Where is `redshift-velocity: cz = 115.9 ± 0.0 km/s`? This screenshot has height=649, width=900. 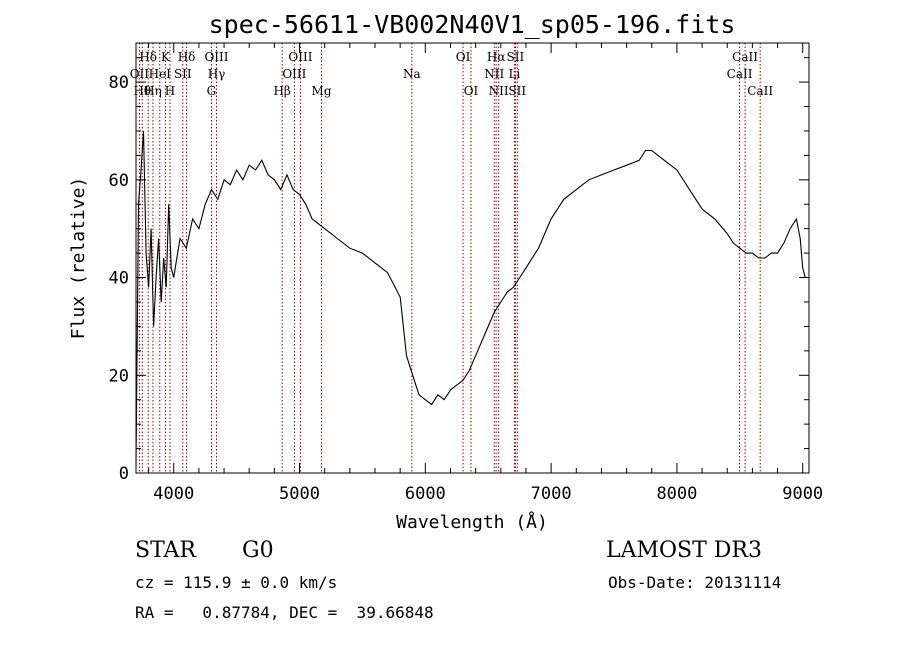 redshift-velocity: cz = 115.9 ± 0.0 km/s is located at coordinates (236, 582).